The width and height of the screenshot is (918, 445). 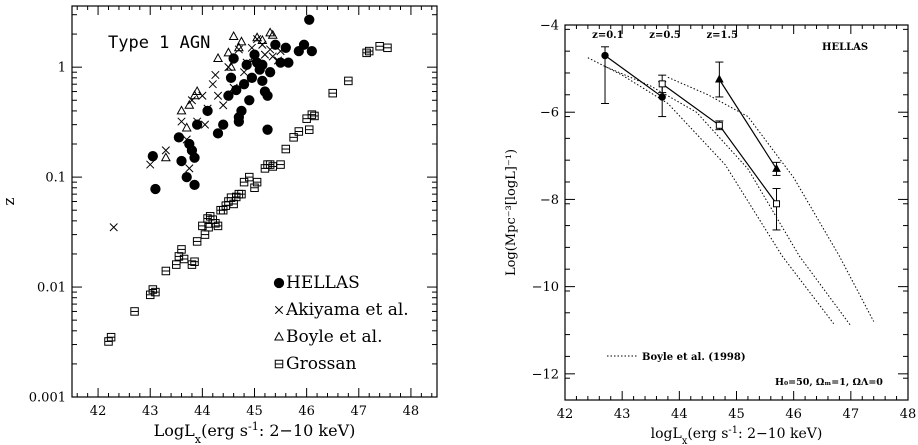 What do you see at coordinates (254, 411) in the screenshot?
I see `x-tick-label: 45` at bounding box center [254, 411].